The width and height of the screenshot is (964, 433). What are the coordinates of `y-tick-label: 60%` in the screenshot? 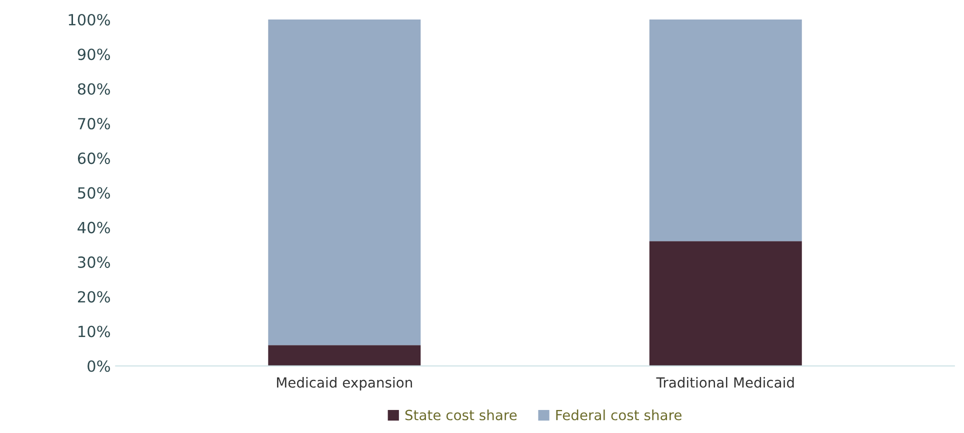 It's located at (94, 158).